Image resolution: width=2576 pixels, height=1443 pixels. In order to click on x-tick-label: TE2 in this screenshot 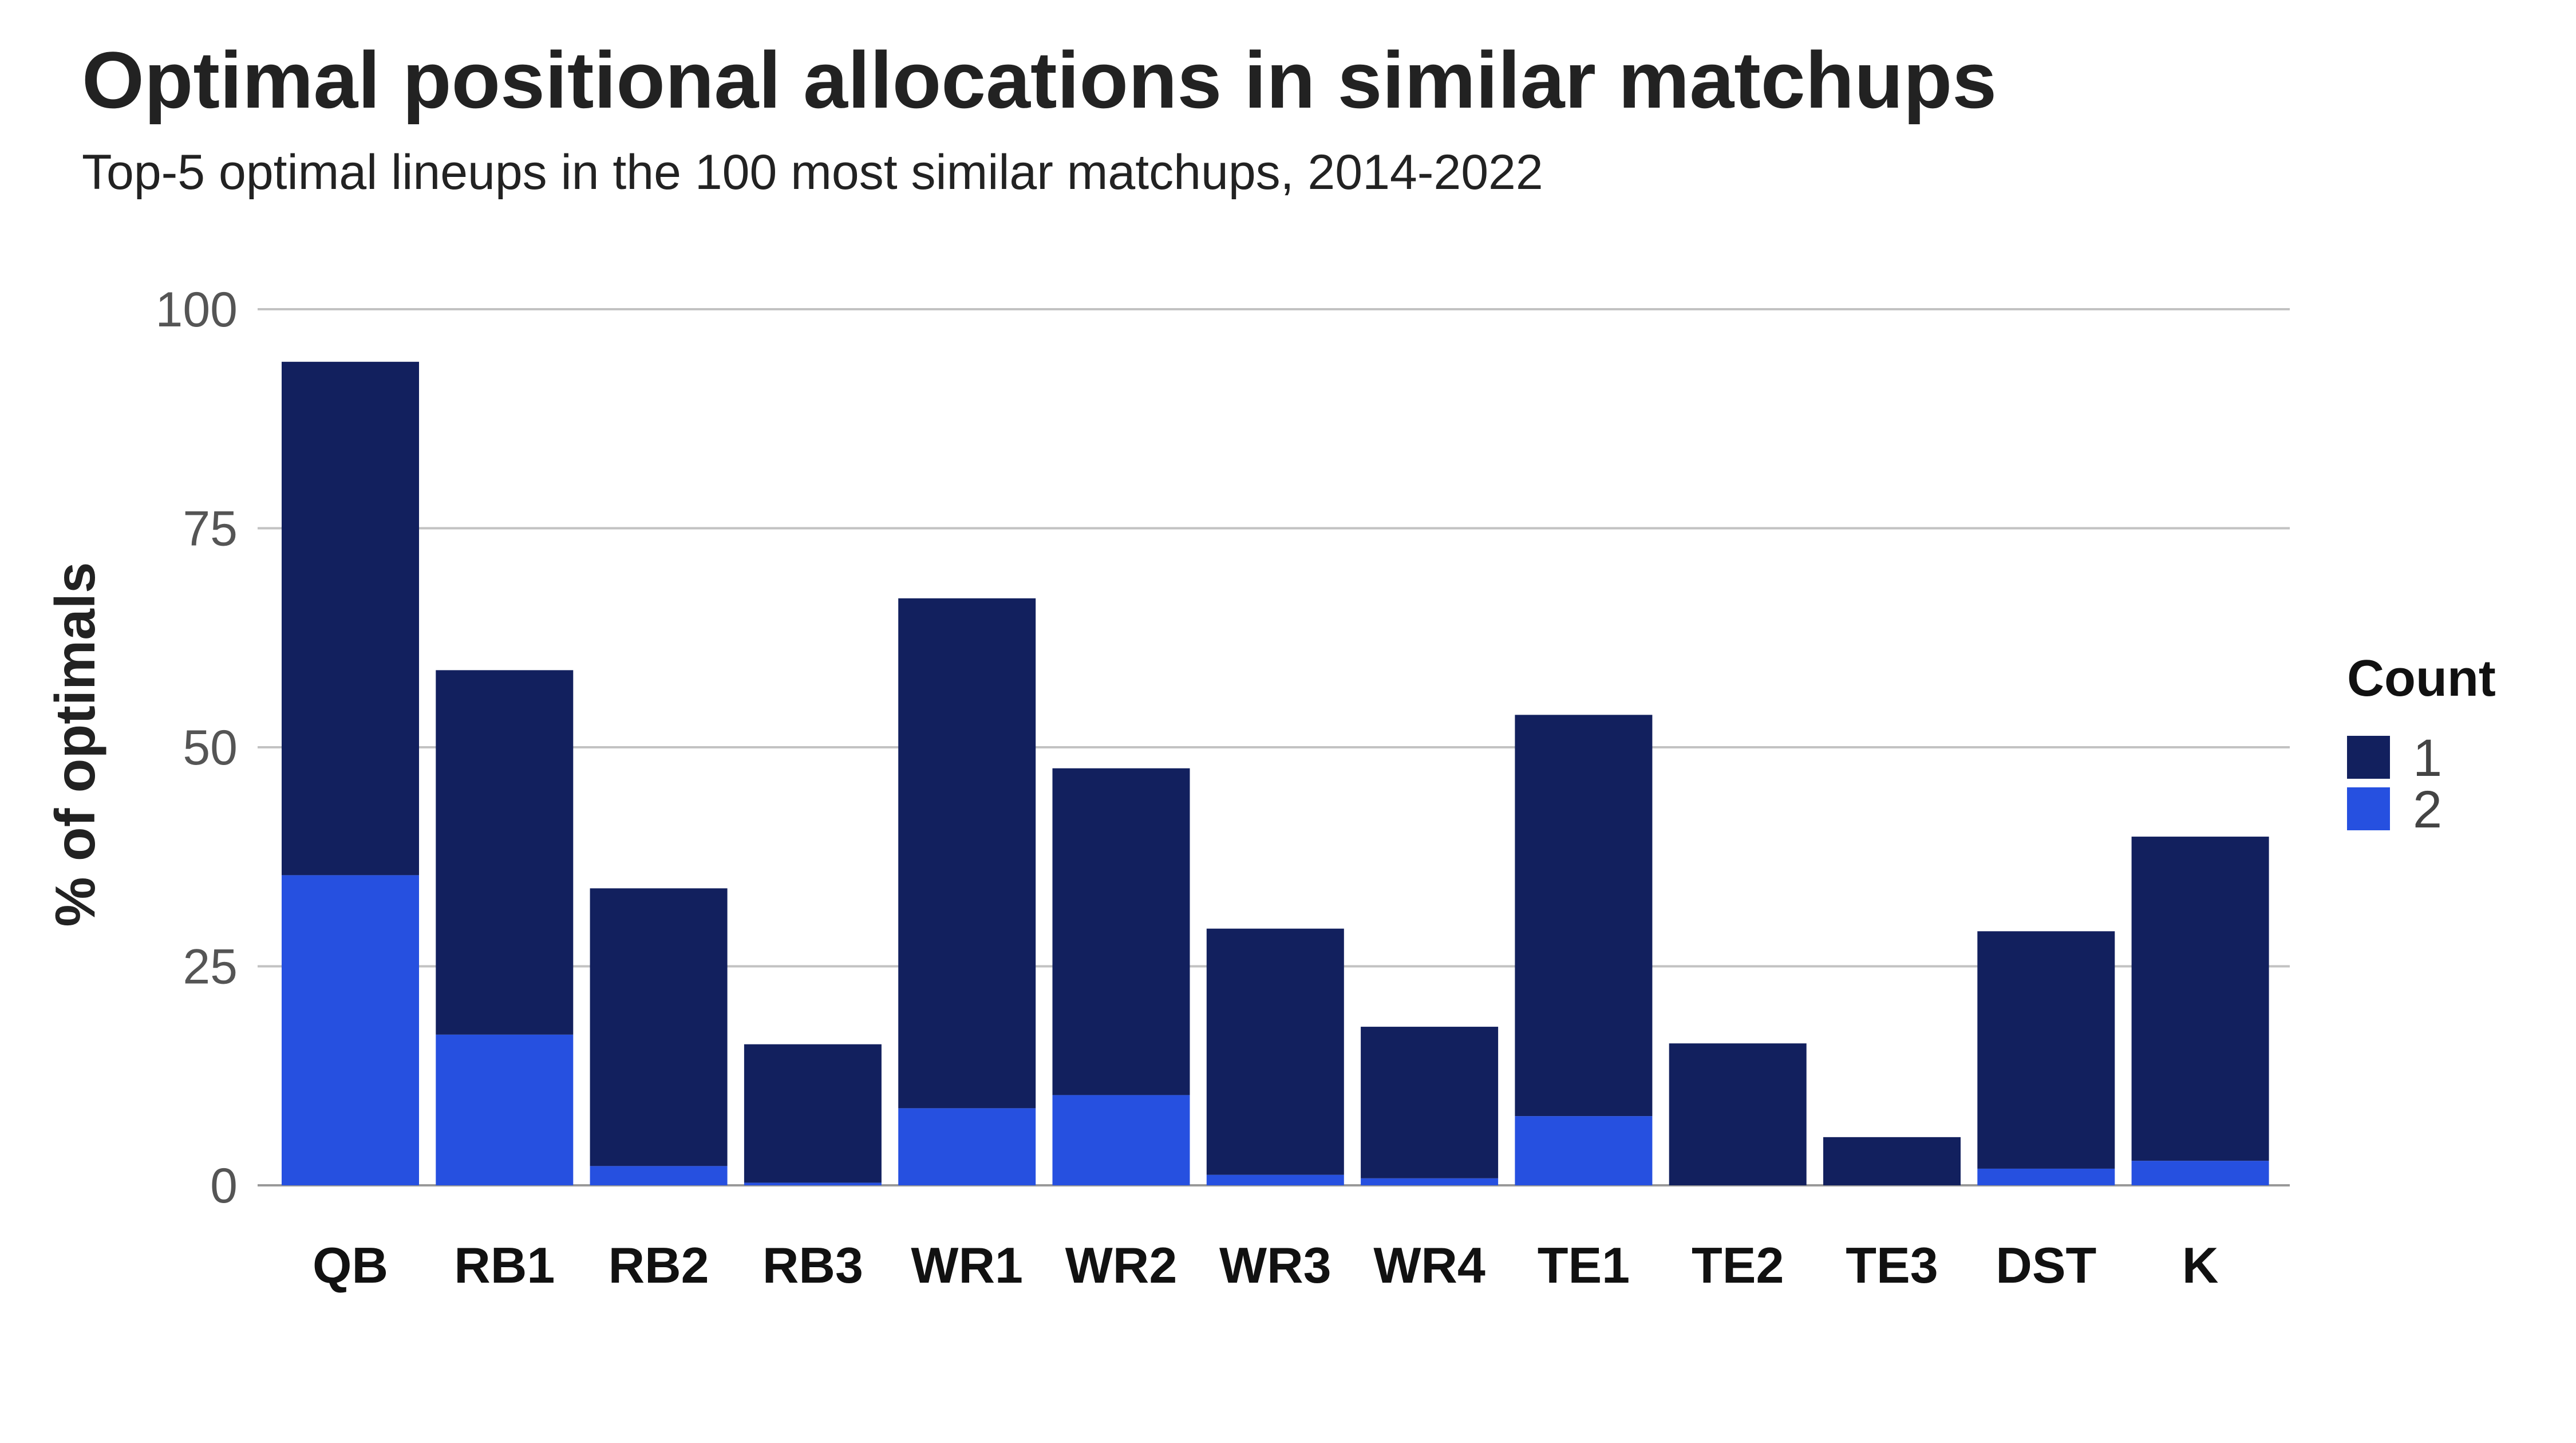, I will do `click(1738, 1265)`.